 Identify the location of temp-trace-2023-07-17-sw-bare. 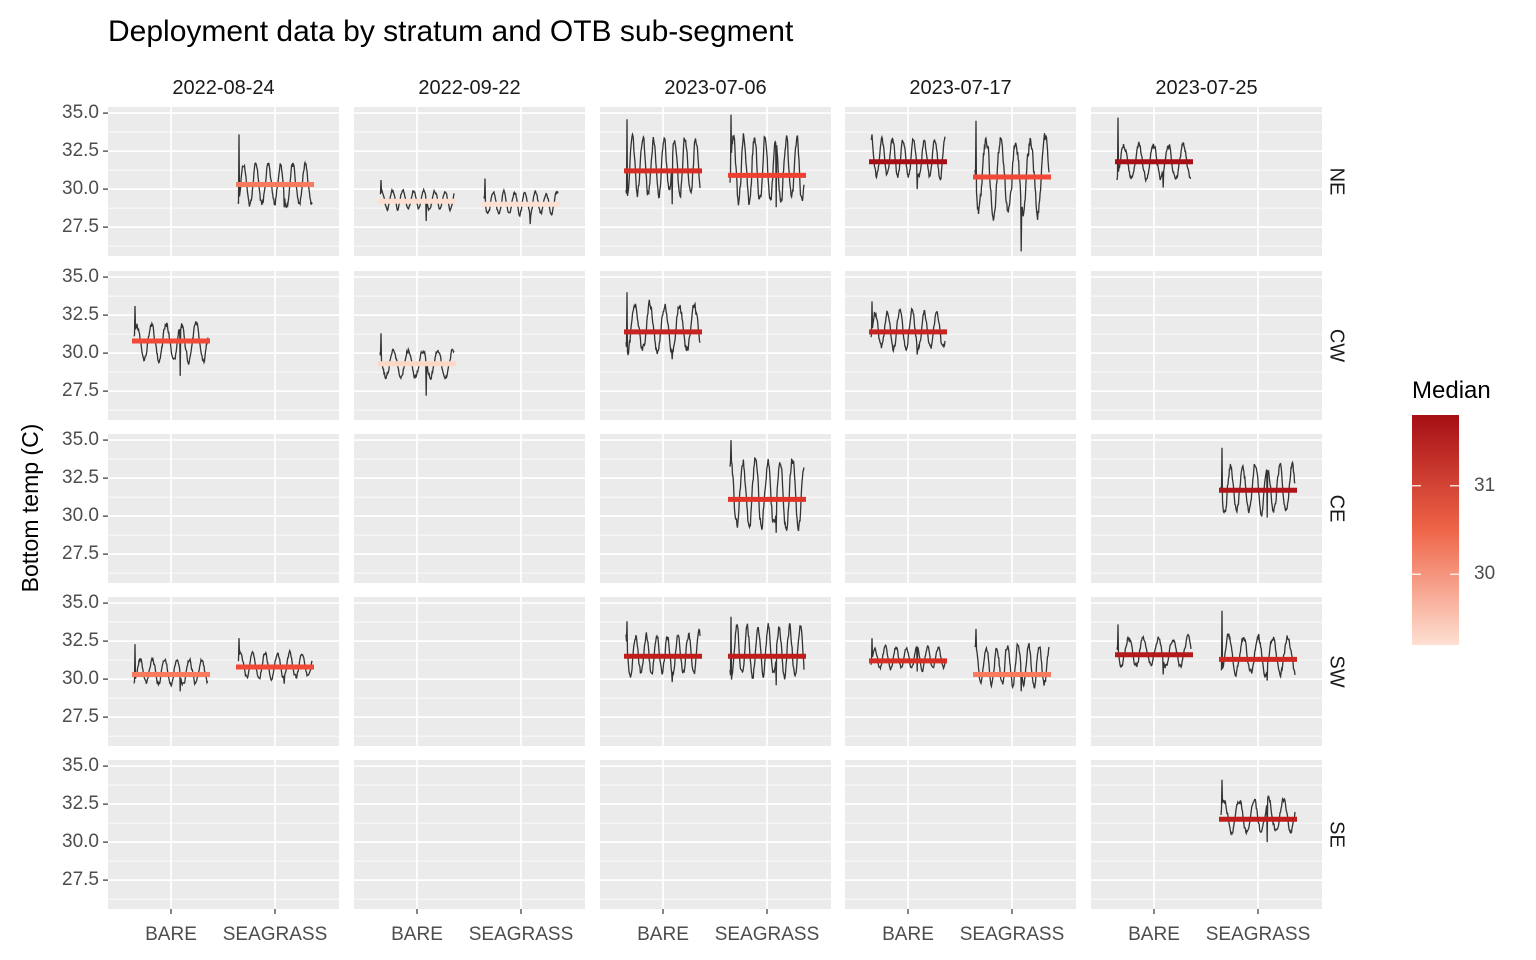
(908, 655).